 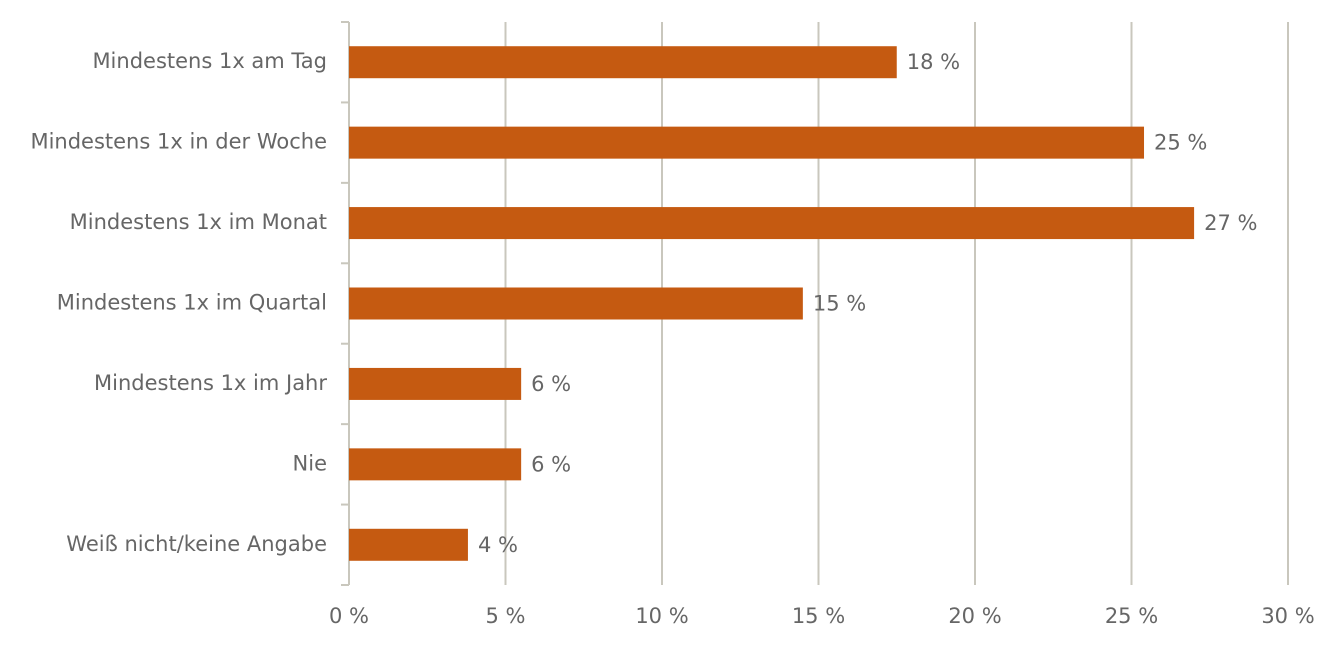 I want to click on x-tick-label: 30 %, so click(x=1287, y=616).